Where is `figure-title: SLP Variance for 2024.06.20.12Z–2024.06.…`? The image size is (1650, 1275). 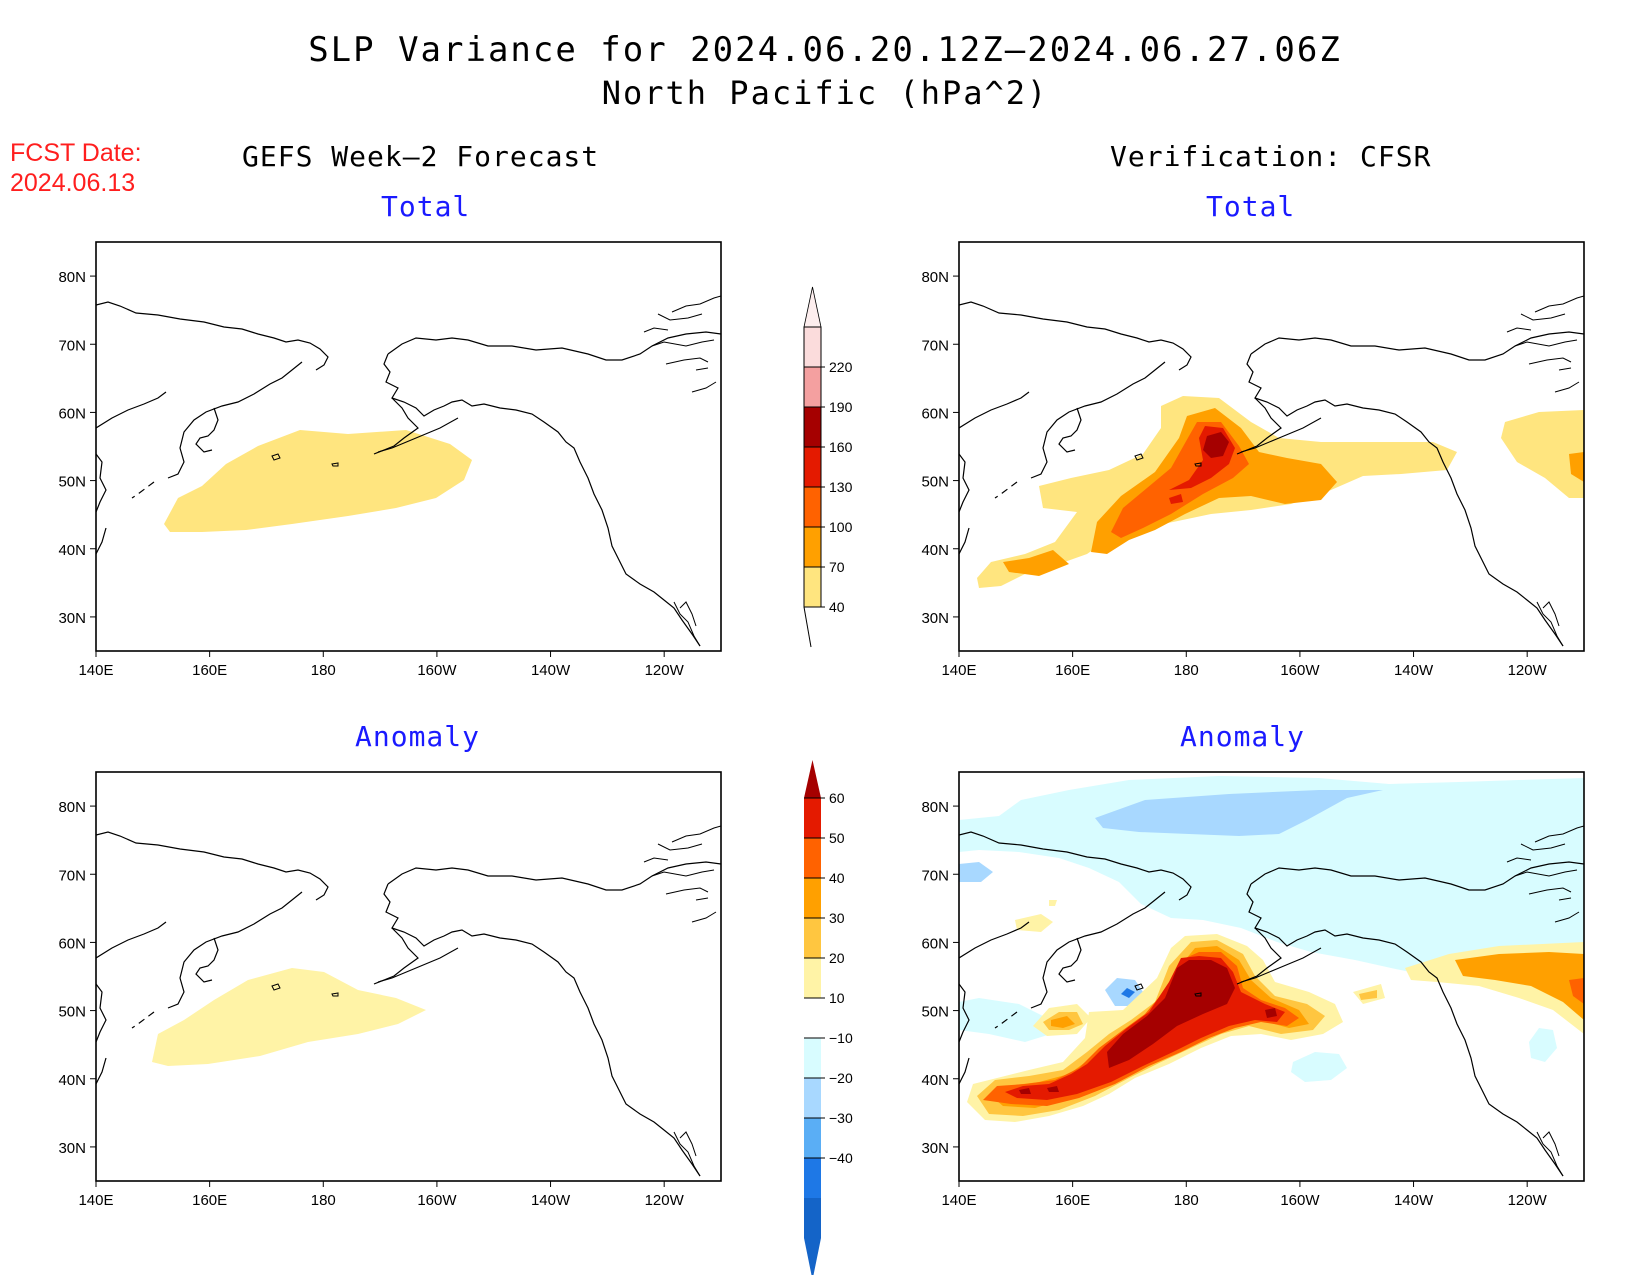 figure-title: SLP Variance for 2024.06.20.12Z–2024.06.… is located at coordinates (825, 50).